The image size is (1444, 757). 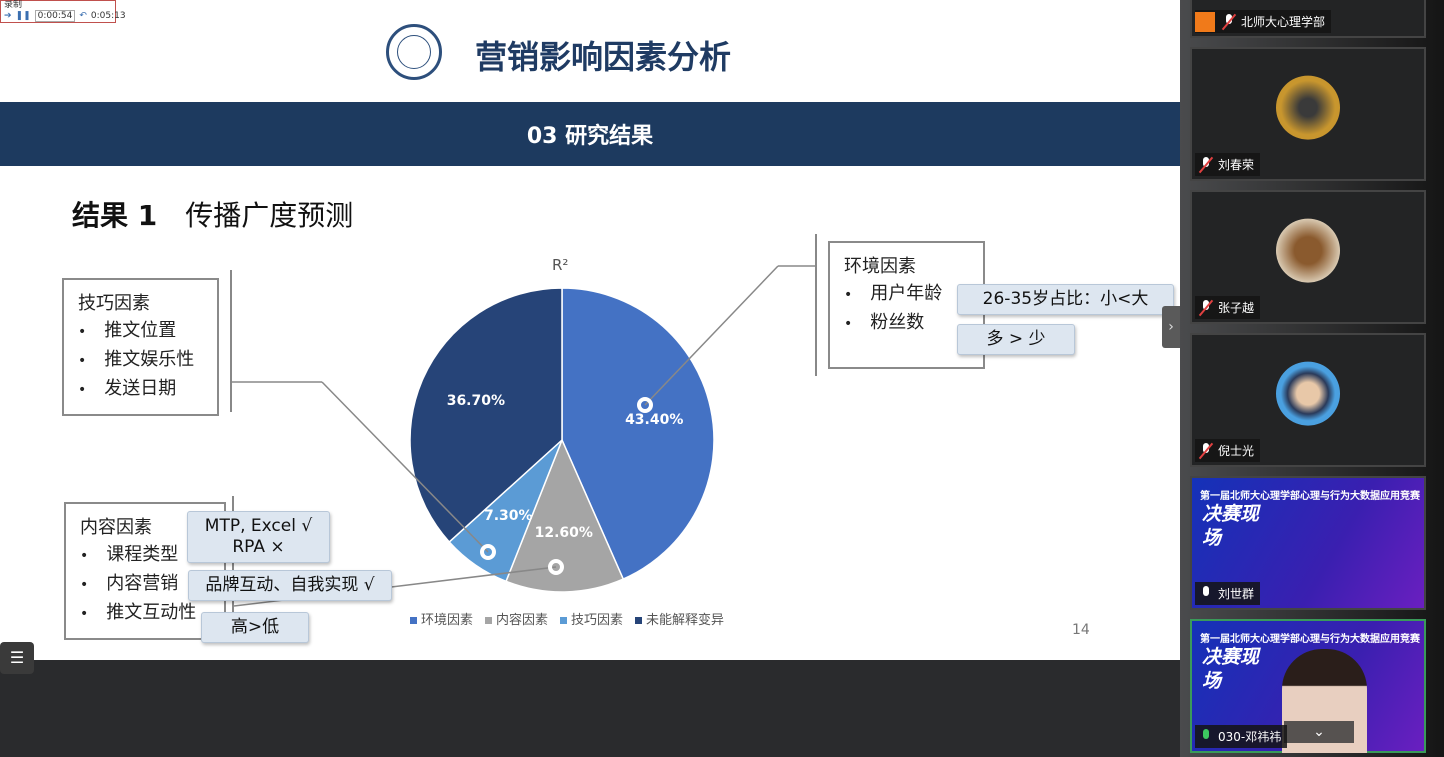 I want to click on skill-factor-box: 技巧因素 推文位置推文娱乐性发送日期, so click(x=140, y=347).